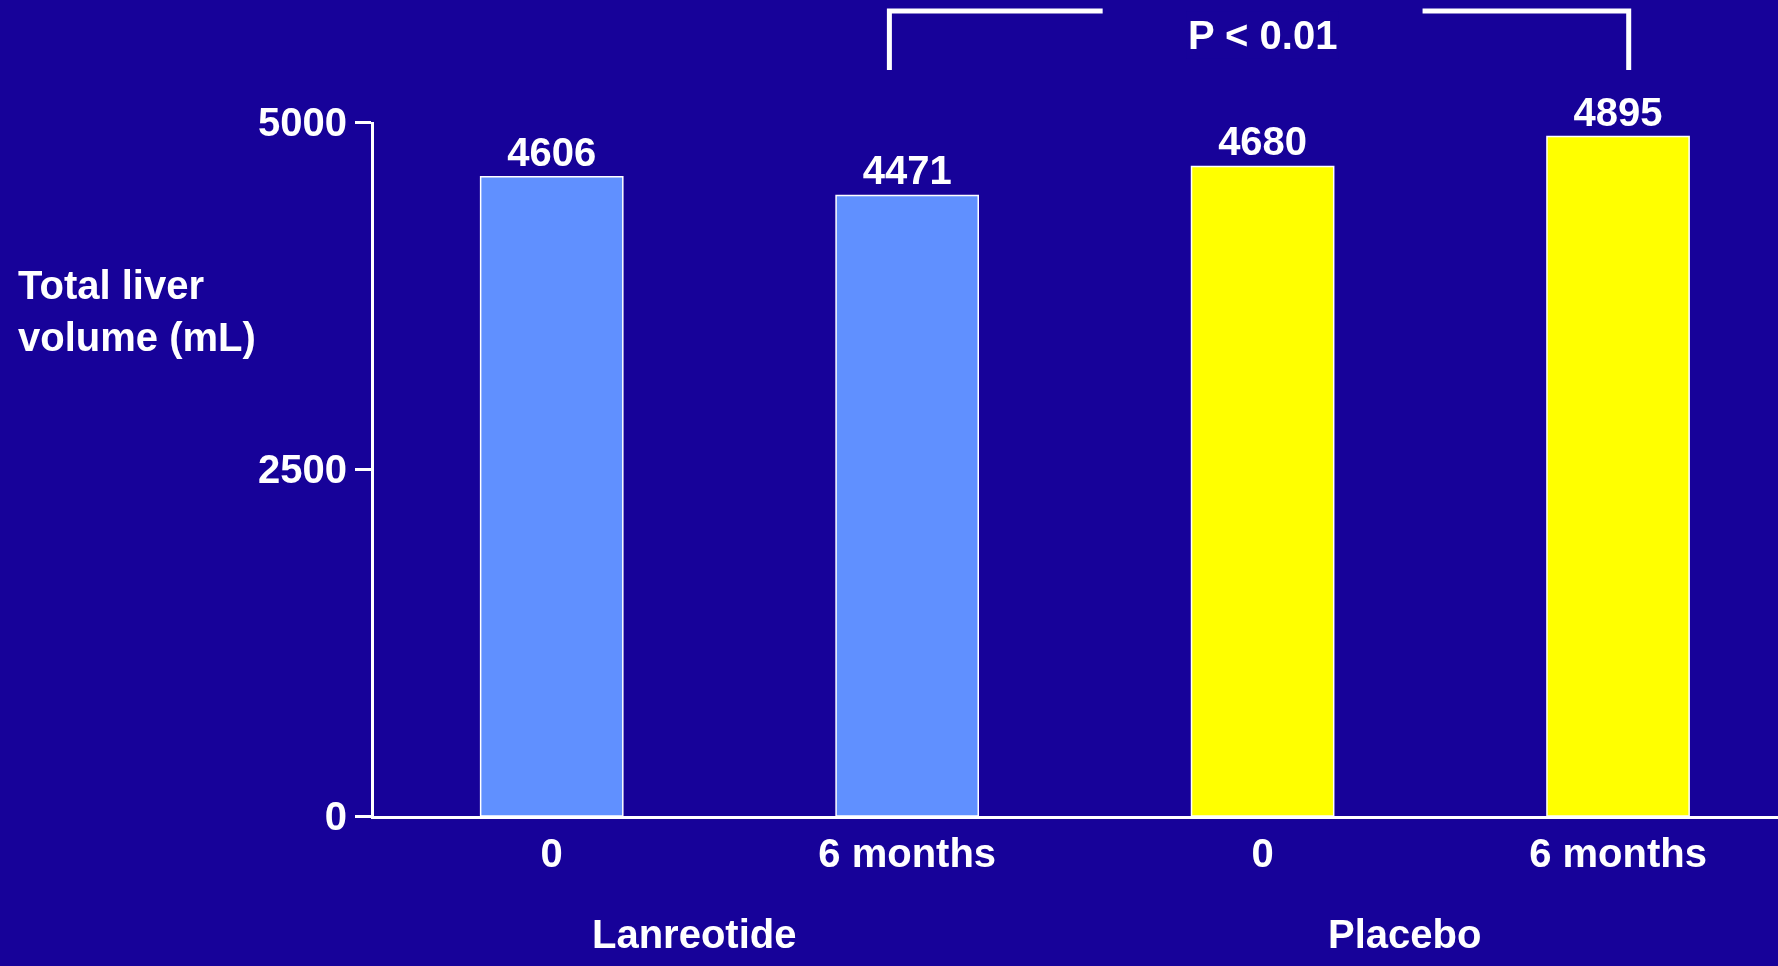 The height and width of the screenshot is (966, 1778). Describe the element at coordinates (335, 816) in the screenshot. I see `y-tick-label: 0` at that location.